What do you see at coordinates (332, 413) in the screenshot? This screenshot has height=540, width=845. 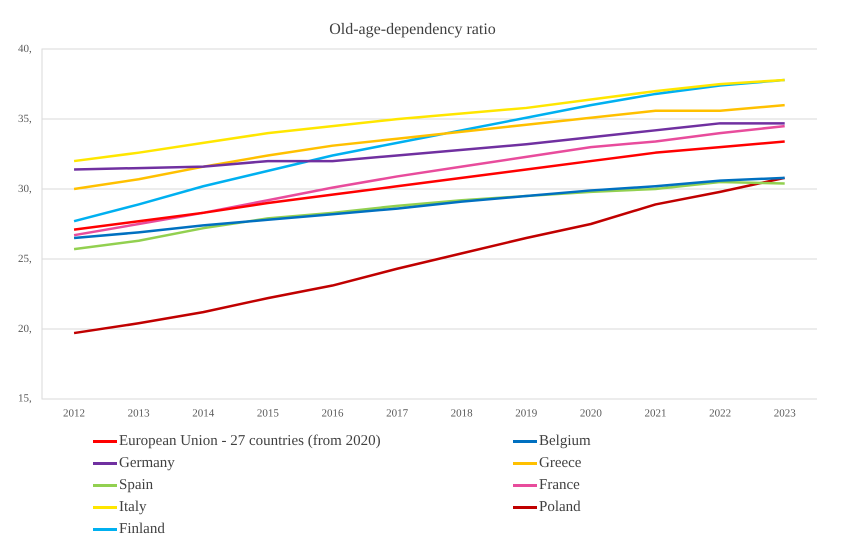 I see `x-tick-label: 2016` at bounding box center [332, 413].